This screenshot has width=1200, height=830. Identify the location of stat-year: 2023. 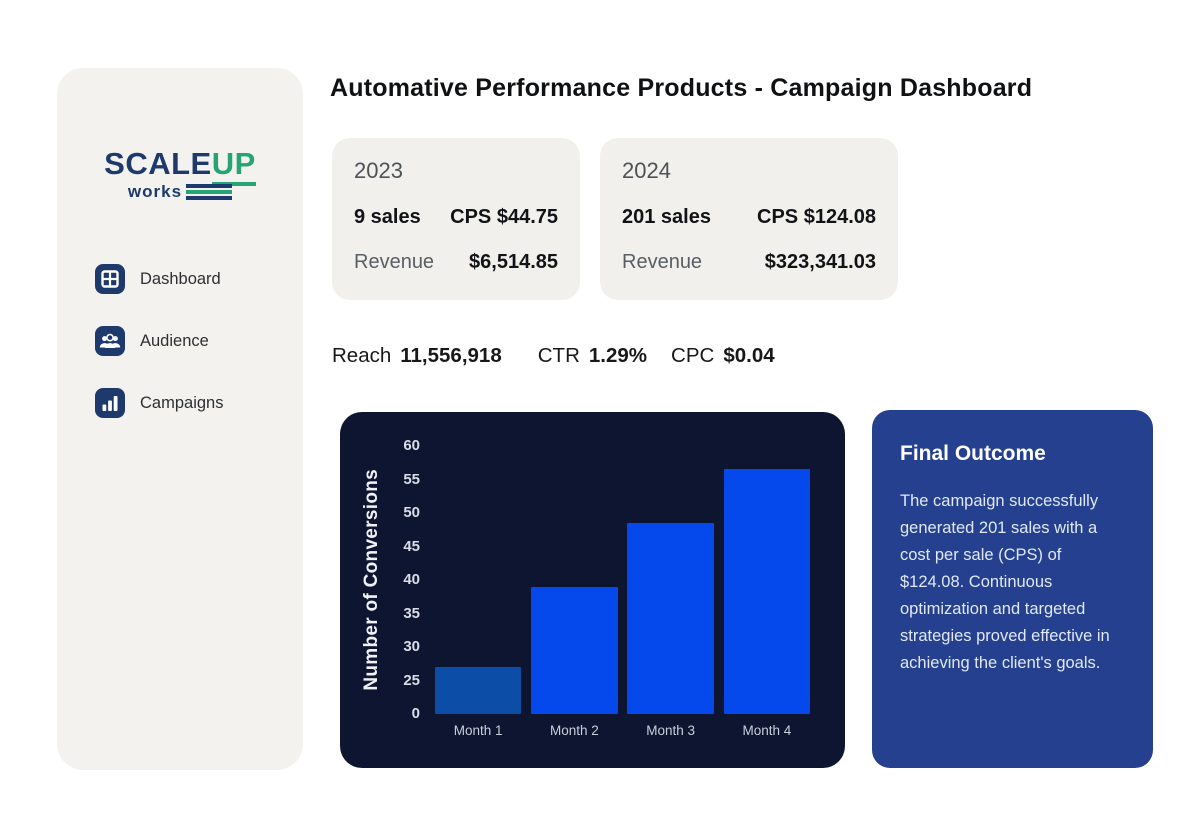
(378, 170).